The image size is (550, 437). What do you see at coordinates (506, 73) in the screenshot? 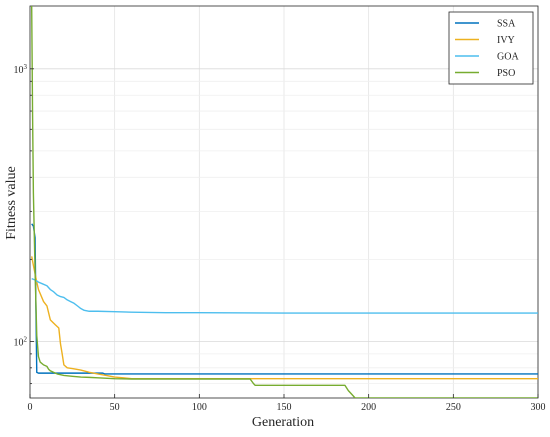
I see `legend-label-pso: PSO` at bounding box center [506, 73].